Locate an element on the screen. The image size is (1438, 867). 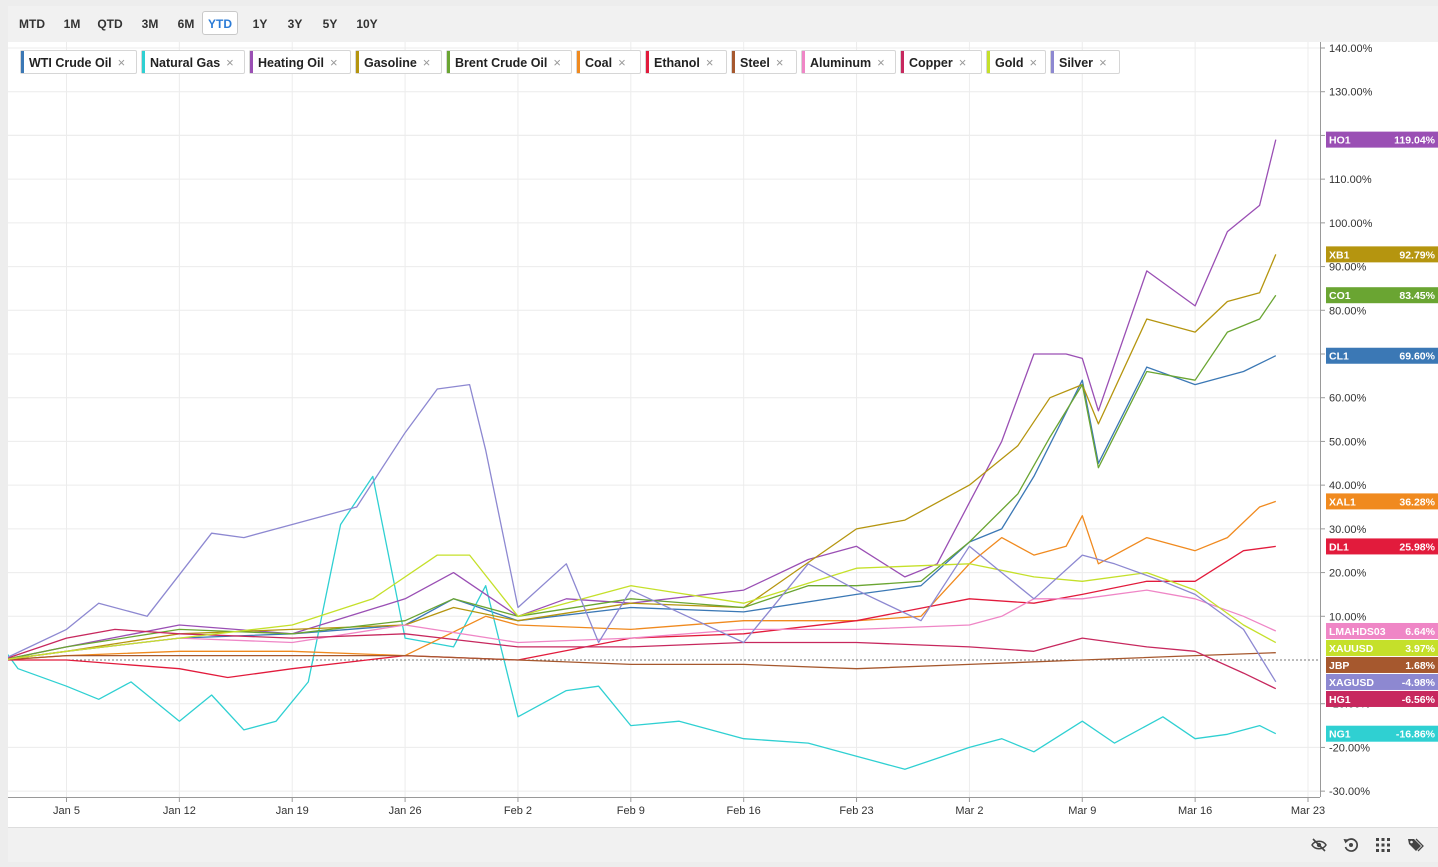
legend-item-coal: Coal × is located at coordinates (608, 62).